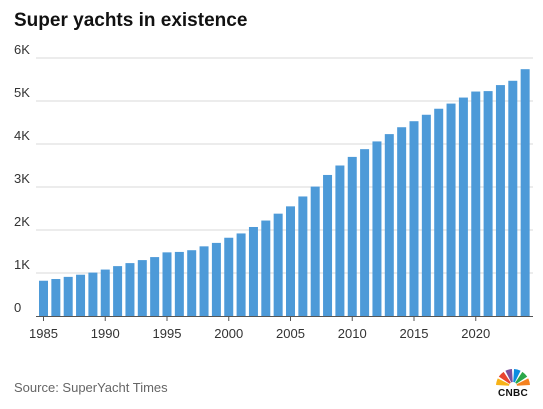 Image resolution: width=543 pixels, height=409 pixels. What do you see at coordinates (17, 307) in the screenshot?
I see `y-tick-label: 0` at bounding box center [17, 307].